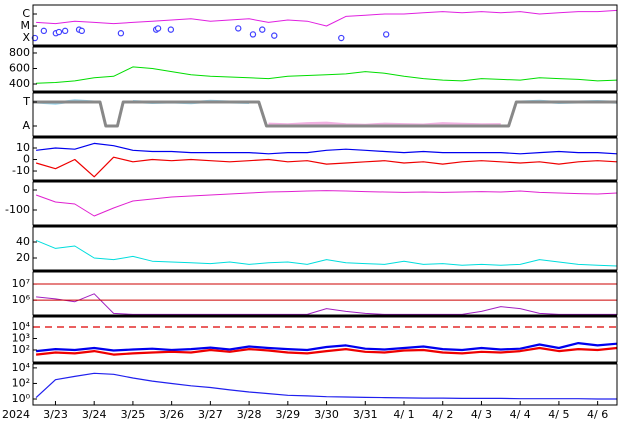 Image resolution: width=634 pixels, height=424 pixels. I want to click on y-tick-label: -10, so click(21, 170).